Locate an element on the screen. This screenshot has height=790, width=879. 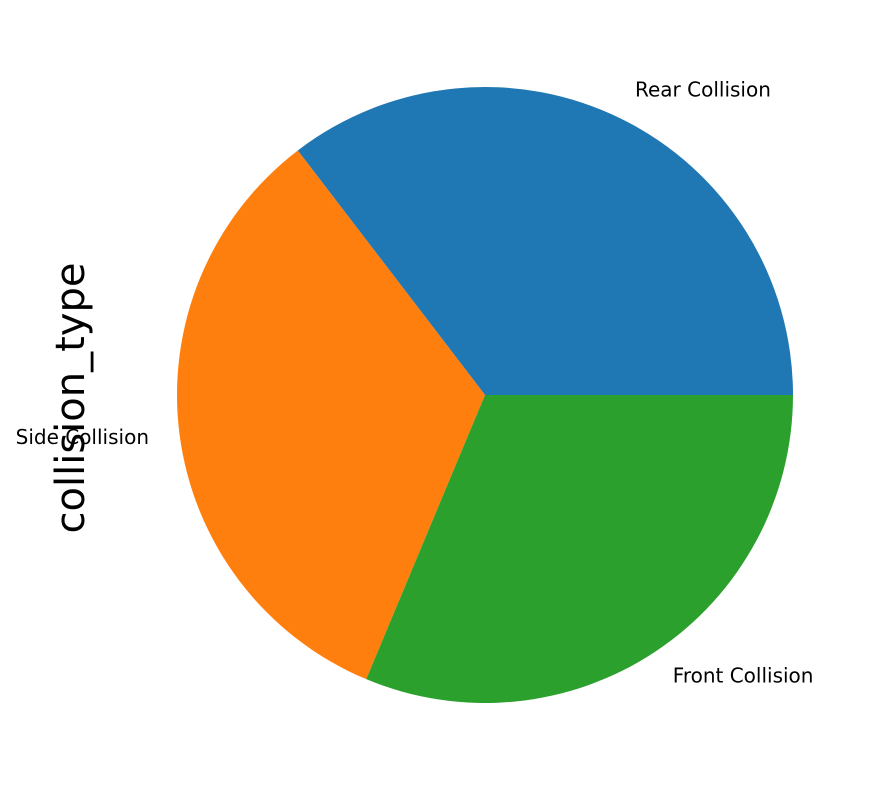
pie-label-side-collision: Side Collision is located at coordinates (82, 437).